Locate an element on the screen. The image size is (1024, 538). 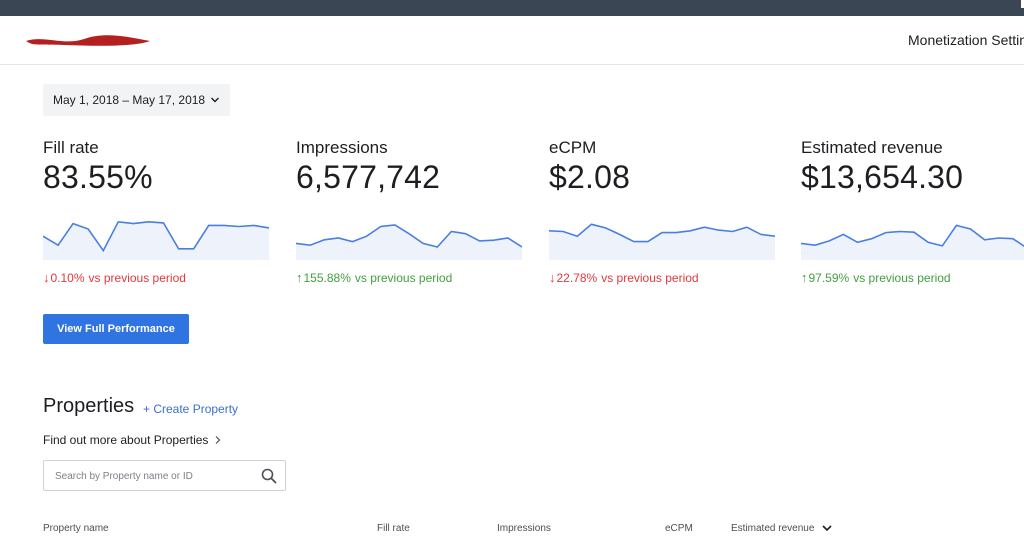
delta-percent: 155.88% is located at coordinates (327, 277).